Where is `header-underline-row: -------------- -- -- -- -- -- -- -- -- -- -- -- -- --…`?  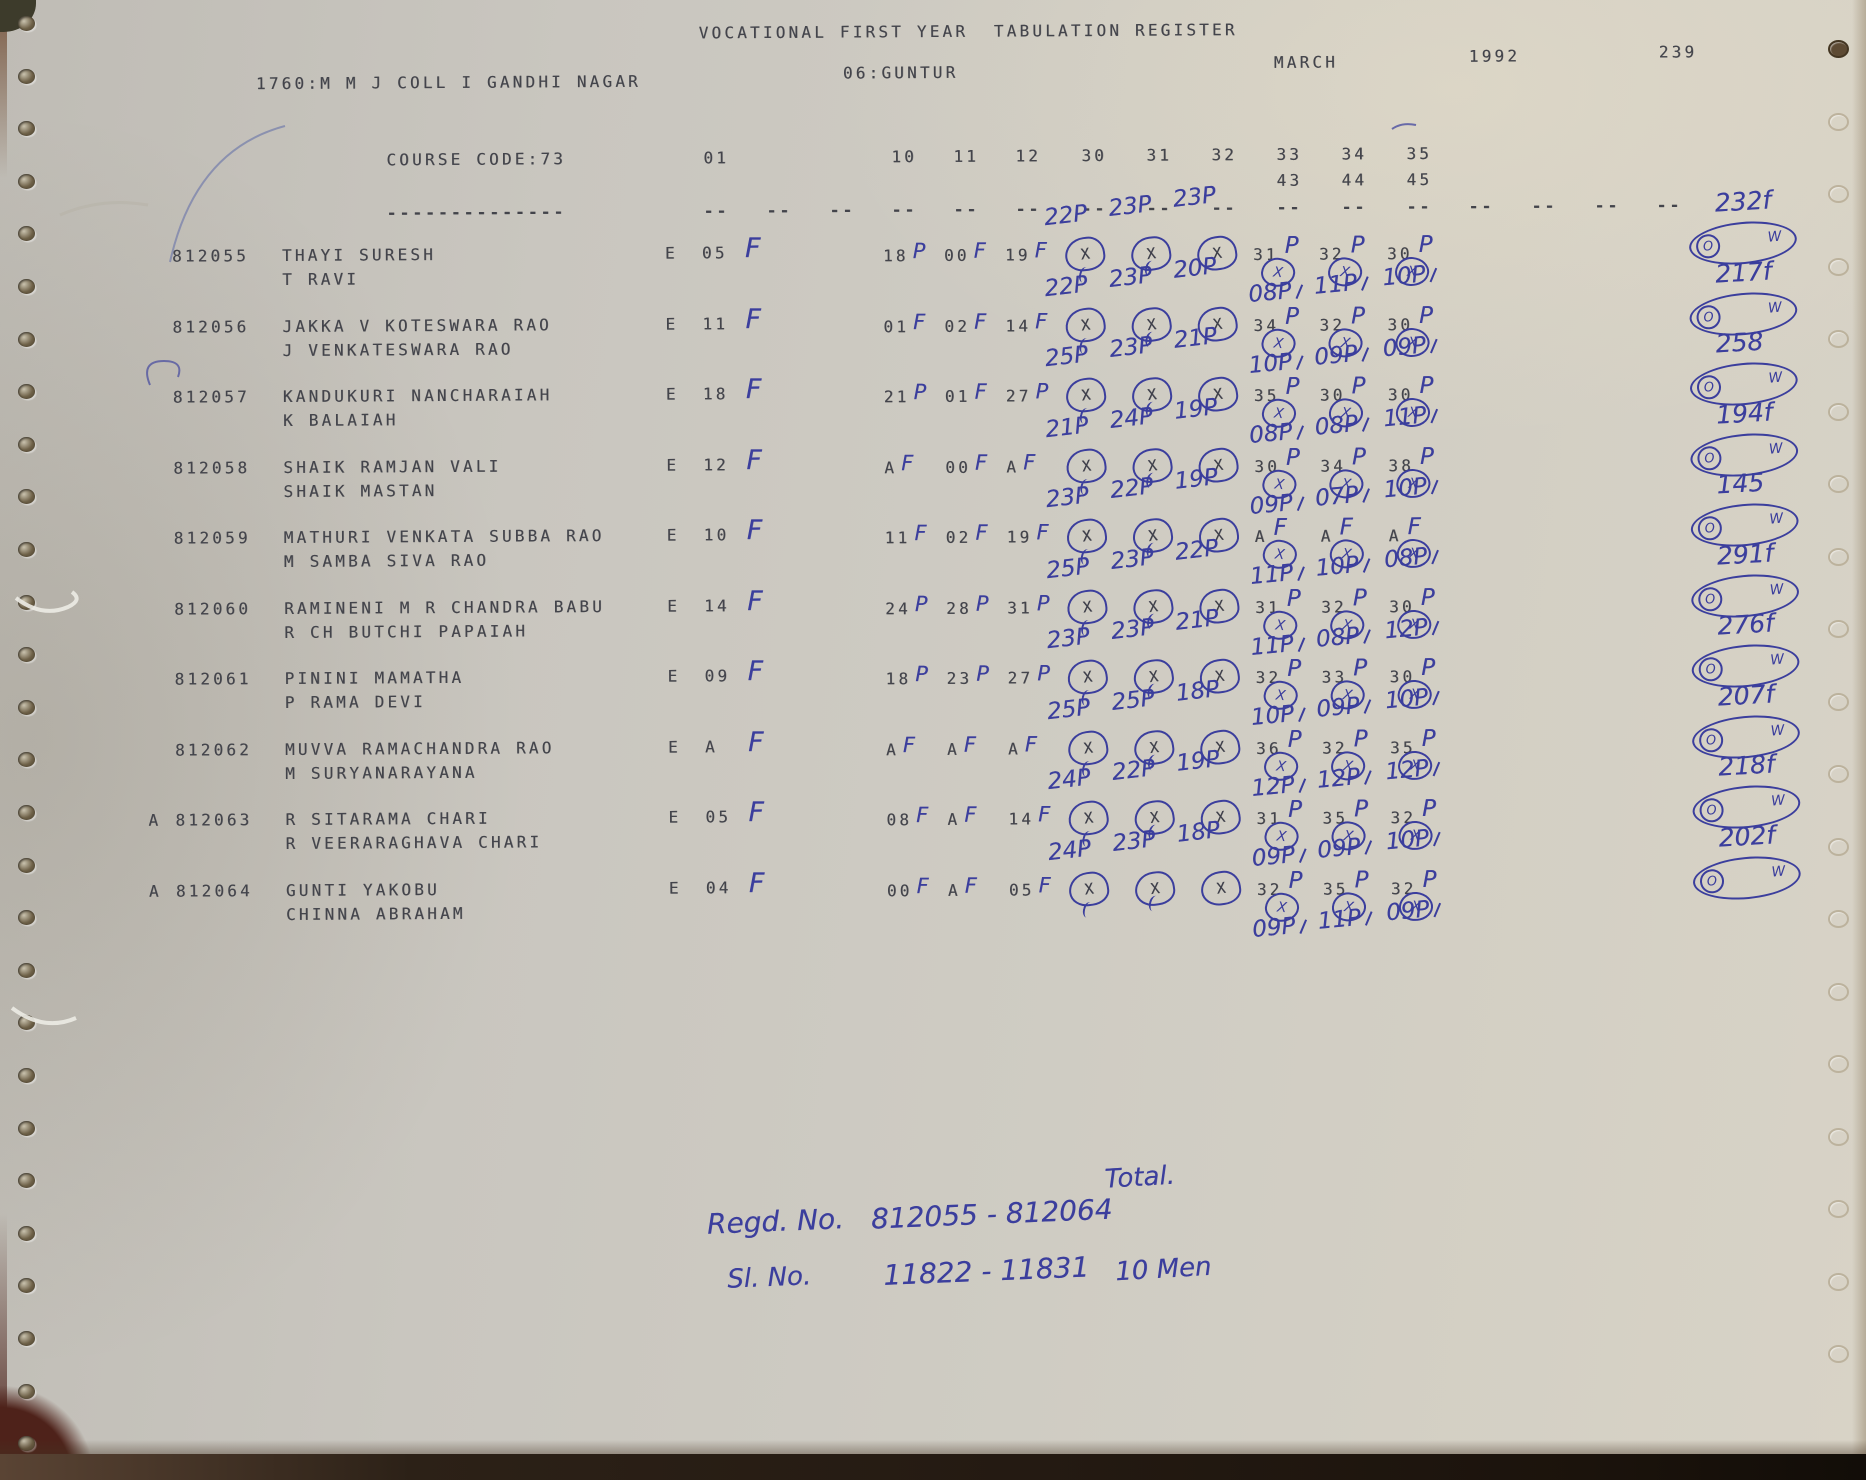 header-underline-row: -------------- -- -- -- -- -- -- -- -- -- -- -- -- --… is located at coordinates (930, 111).